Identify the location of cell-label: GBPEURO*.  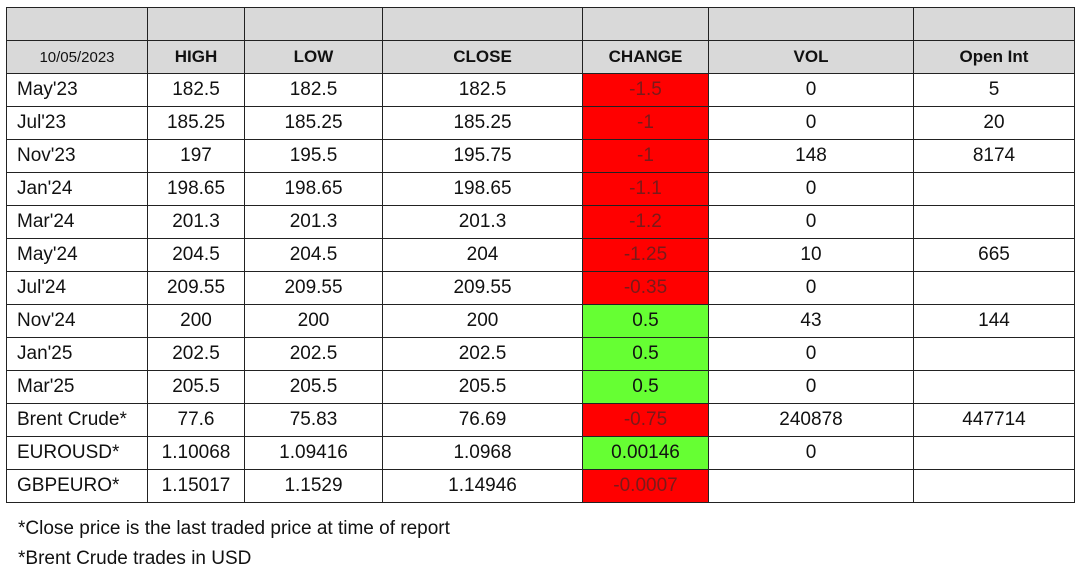
(77, 486).